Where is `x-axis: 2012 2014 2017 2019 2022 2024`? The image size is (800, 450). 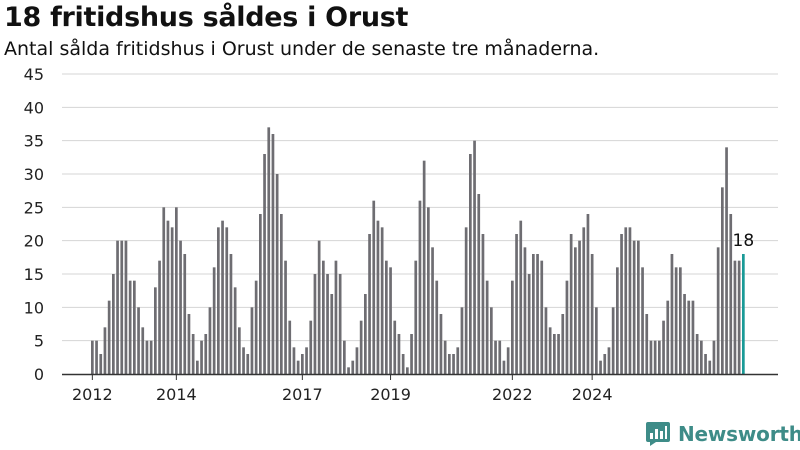
x-axis: 2012 2014 2017 2019 2022 2024 is located at coordinates (420, 388).